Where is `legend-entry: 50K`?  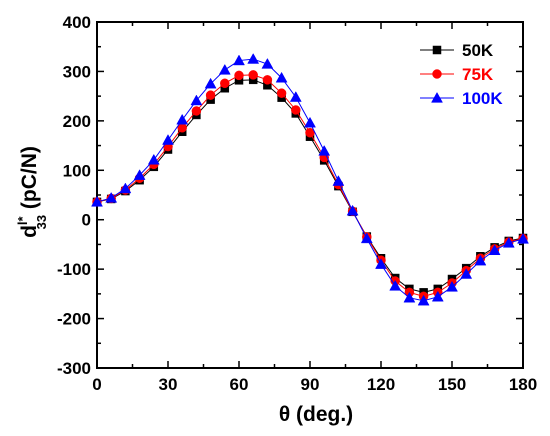
legend-entry: 50K is located at coordinates (457, 50).